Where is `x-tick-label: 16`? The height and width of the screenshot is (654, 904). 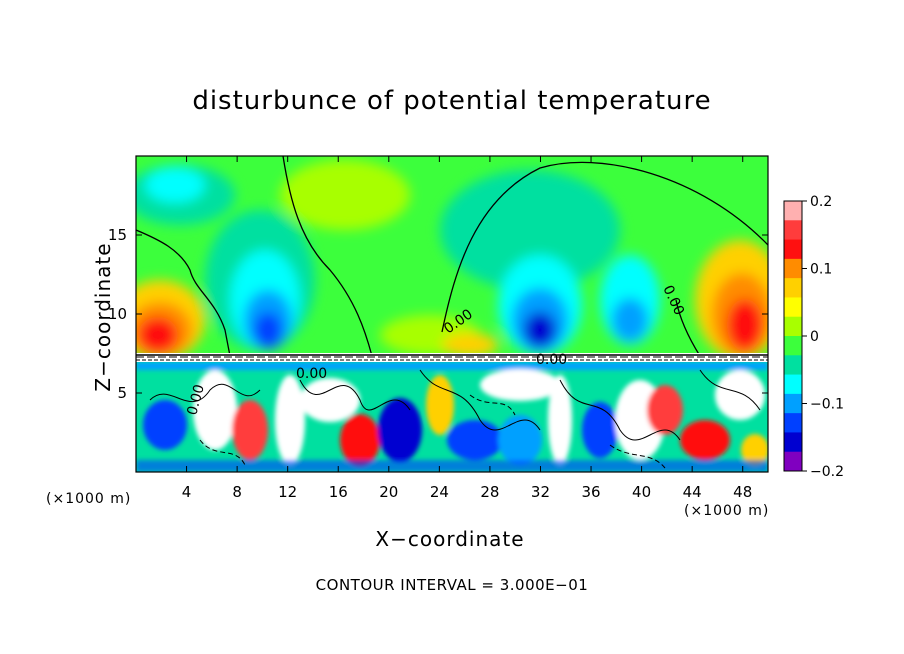 x-tick-label: 16 is located at coordinates (338, 492).